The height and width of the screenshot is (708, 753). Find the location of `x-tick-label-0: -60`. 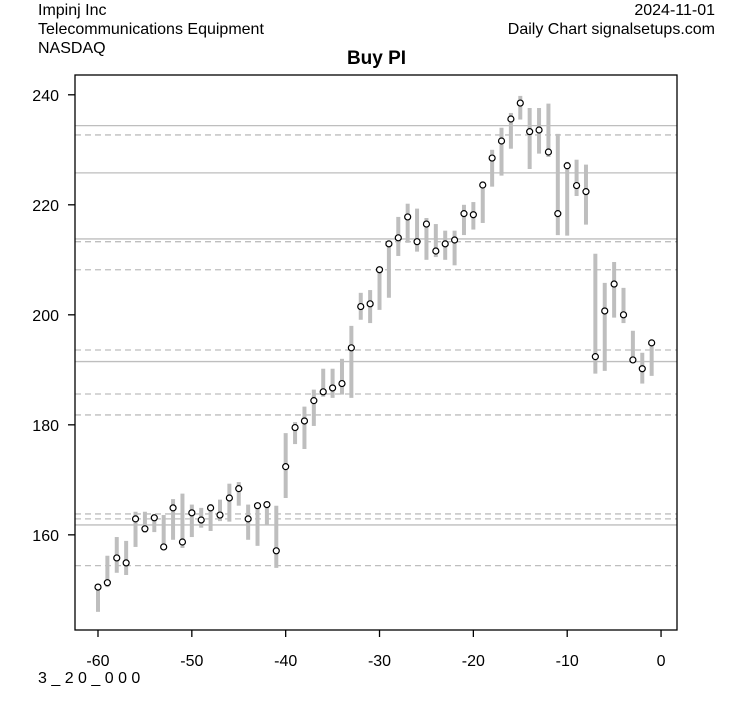

x-tick-label-0: -60 is located at coordinates (97, 661).